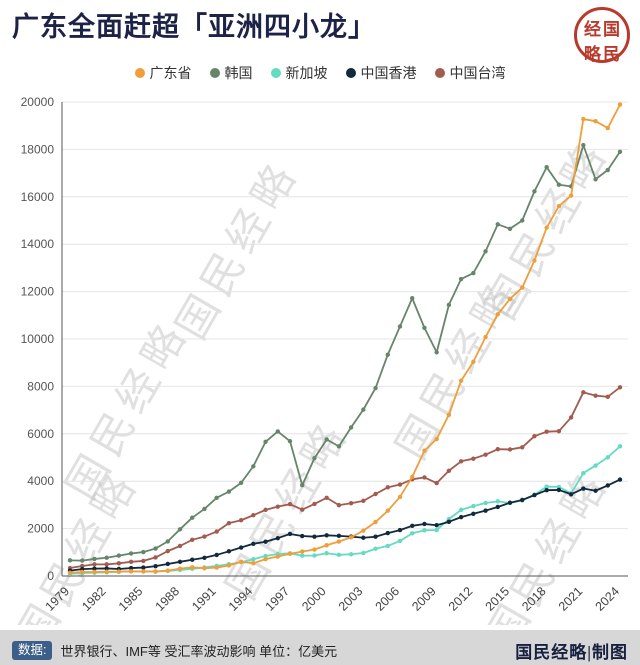 Image resolution: width=640 pixels, height=665 pixels. Describe the element at coordinates (592, 29) in the screenshot. I see `seal-char: 经` at that location.